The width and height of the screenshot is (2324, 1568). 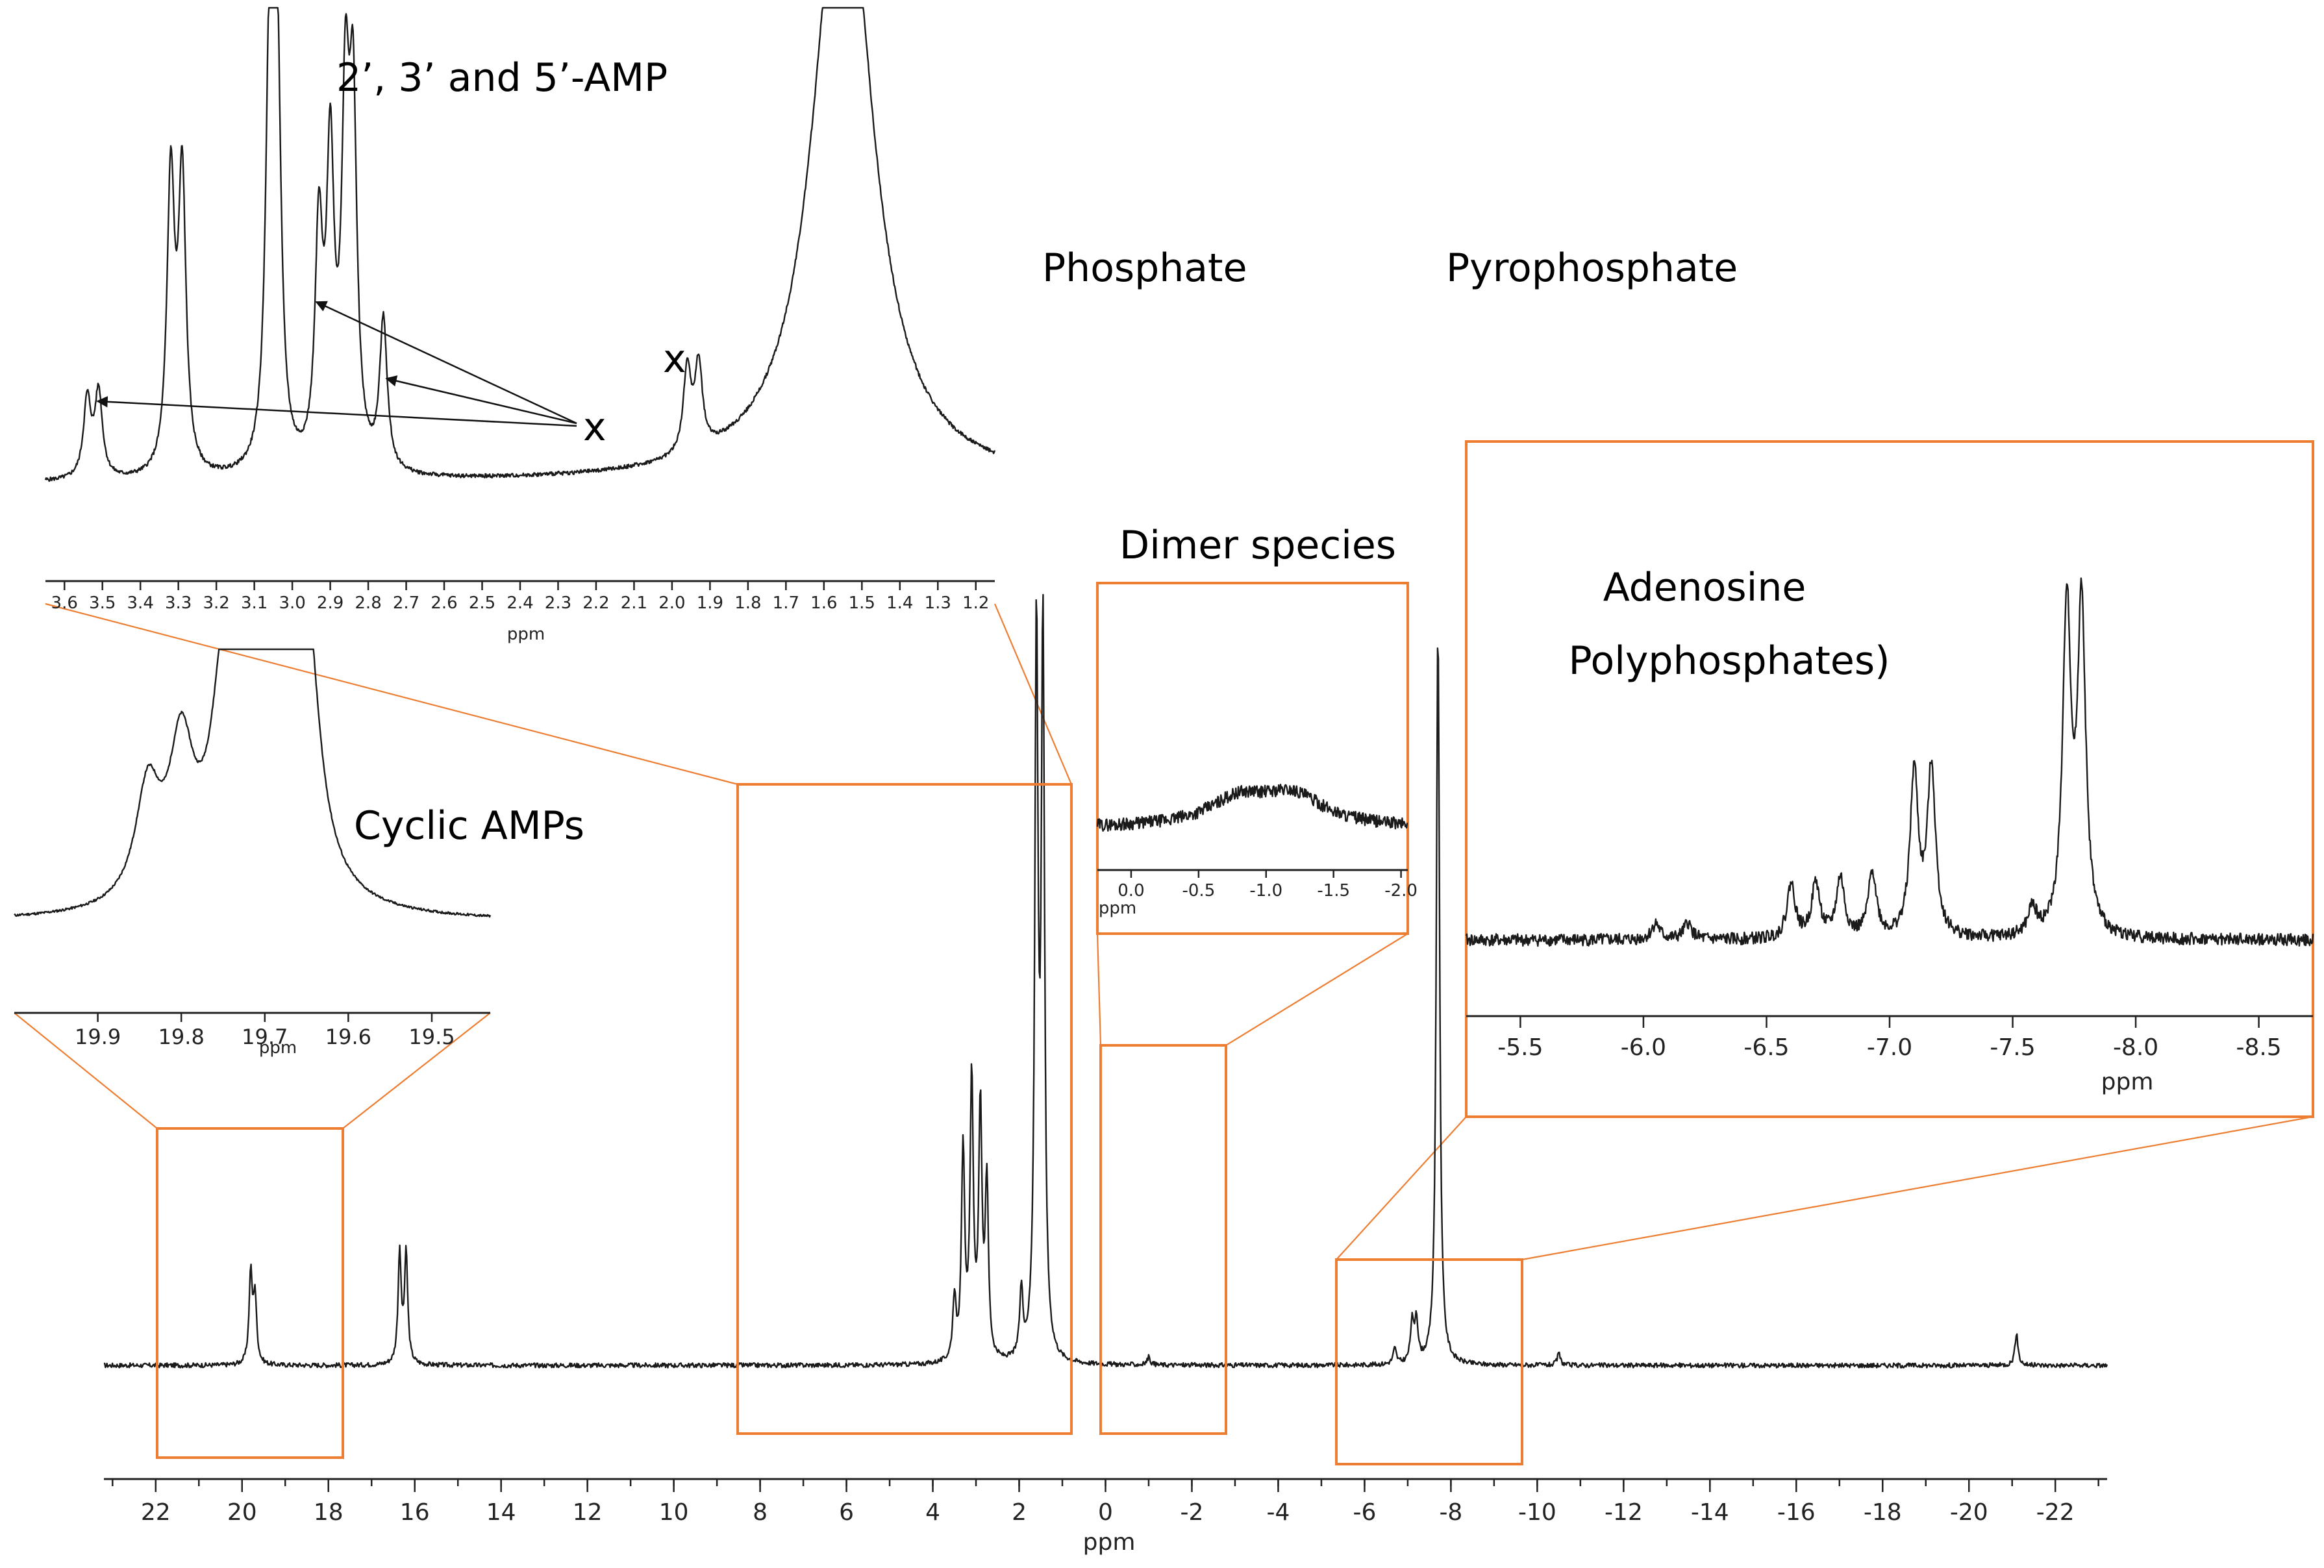 What do you see at coordinates (674, 359) in the screenshot?
I see `amp-impurity-mark-2: x` at bounding box center [674, 359].